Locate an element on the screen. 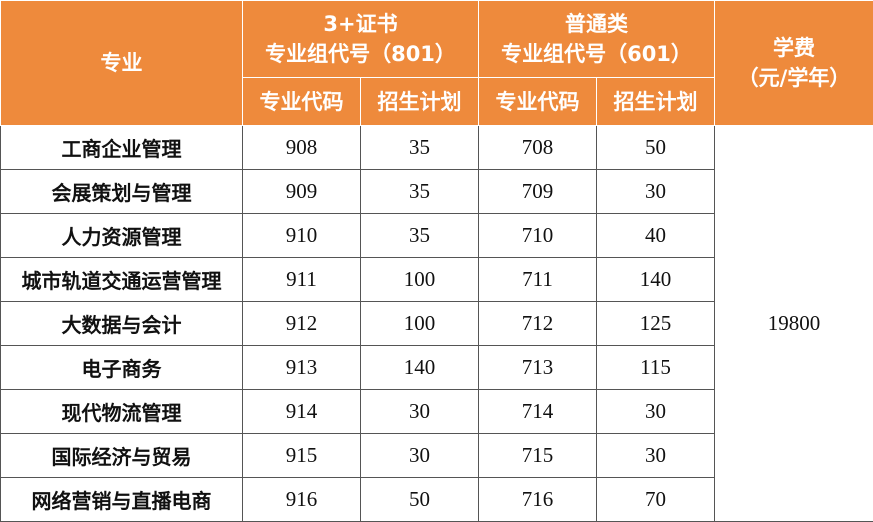  header-text: （元/学年） is located at coordinates (794, 78).